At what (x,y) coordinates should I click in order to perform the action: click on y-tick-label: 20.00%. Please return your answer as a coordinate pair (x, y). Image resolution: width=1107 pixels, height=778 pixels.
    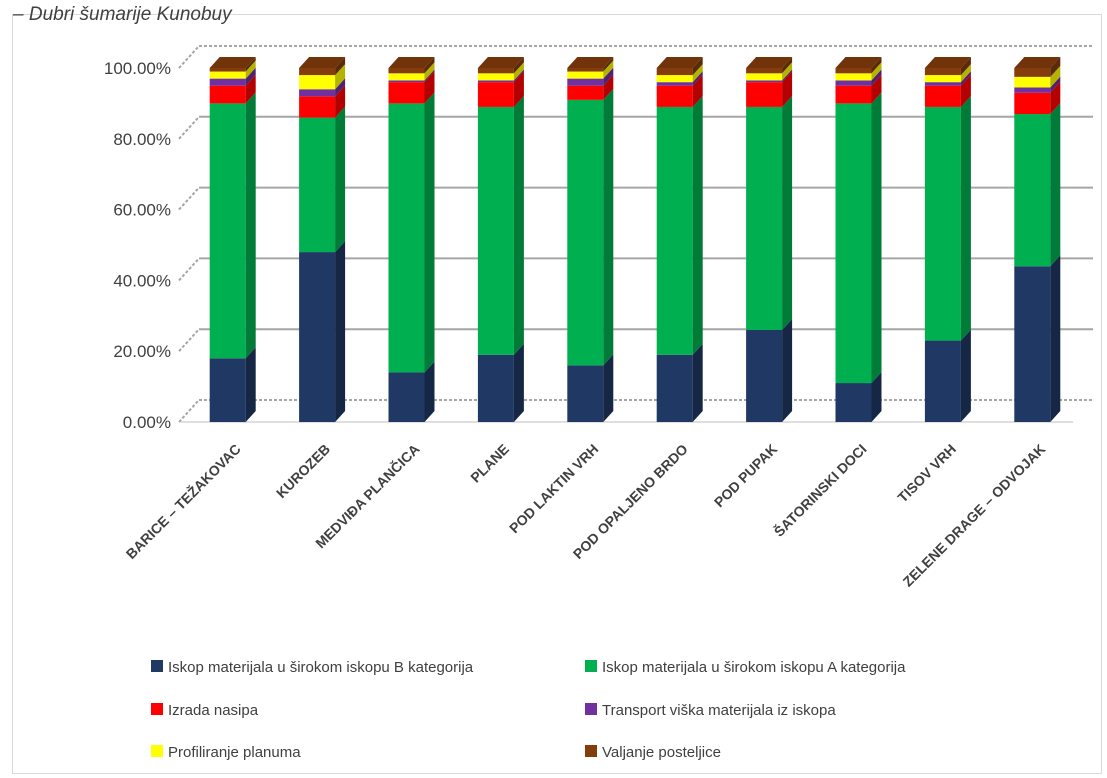
    Looking at the image, I should click on (142, 351).